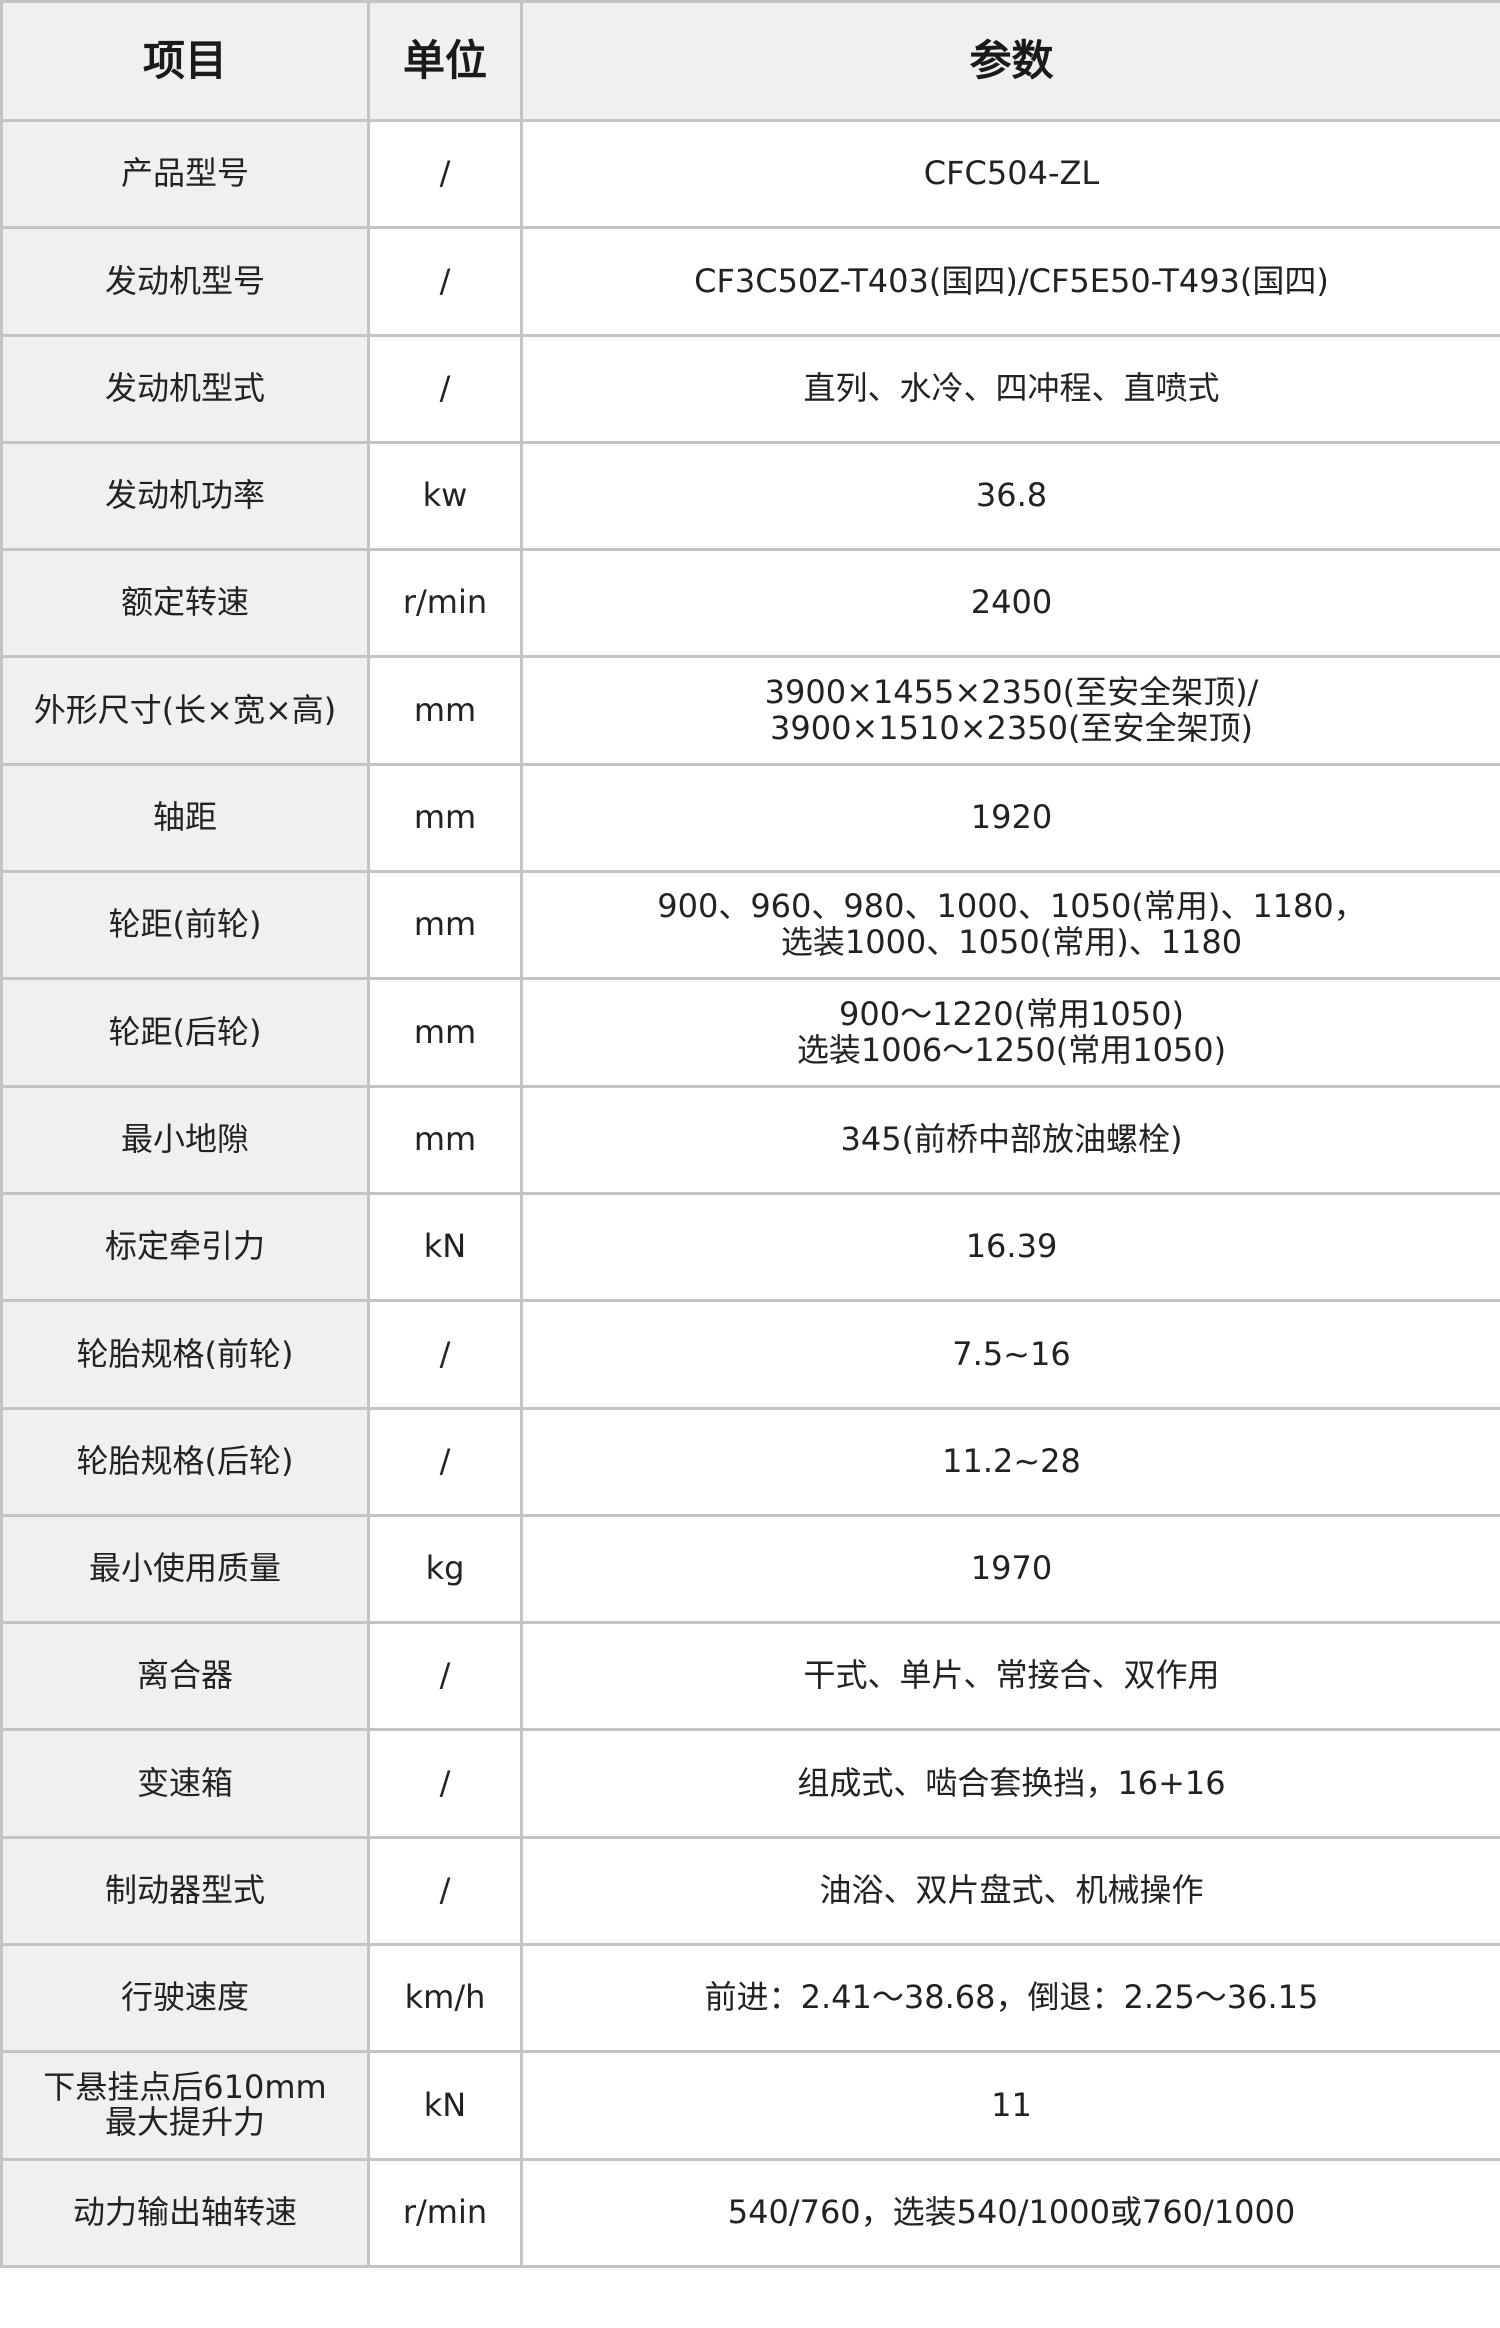 The height and width of the screenshot is (2328, 1500). I want to click on row-value-cell: 2400, so click(1010, 603).